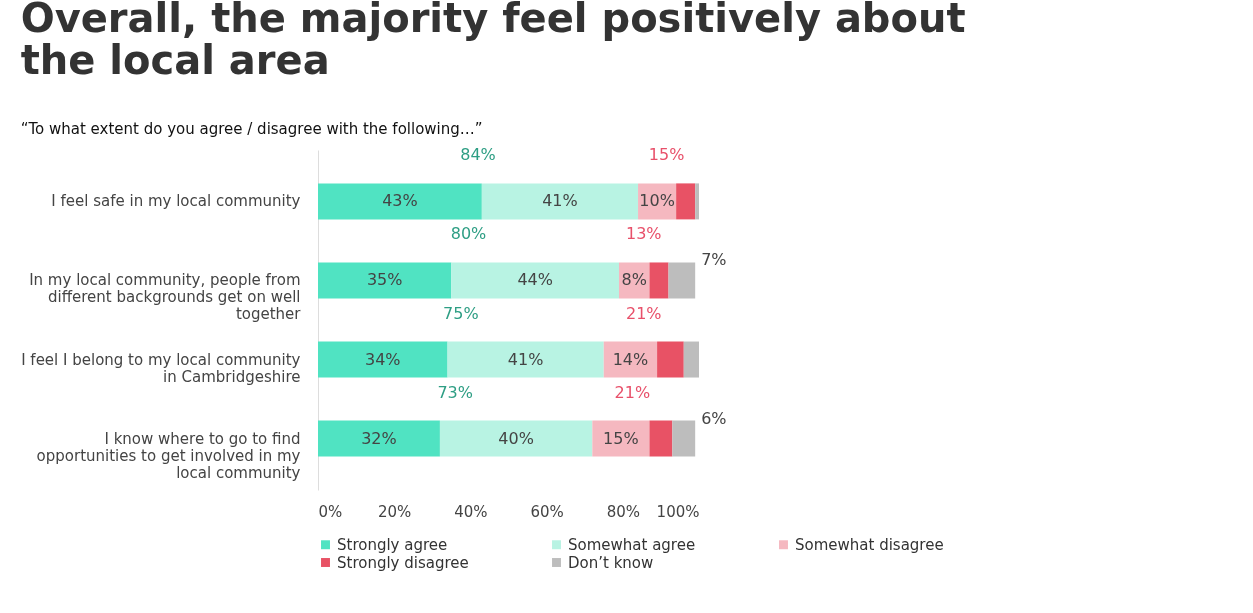  Describe the element at coordinates (632, 544) in the screenshot. I see `legend-label: Somewhat agree` at that location.